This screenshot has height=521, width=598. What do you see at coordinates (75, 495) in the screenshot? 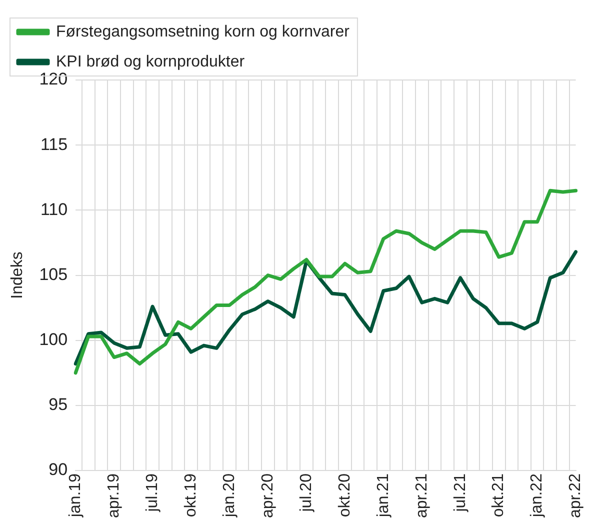
I see `x-tick-label: jan.19` at bounding box center [75, 495].